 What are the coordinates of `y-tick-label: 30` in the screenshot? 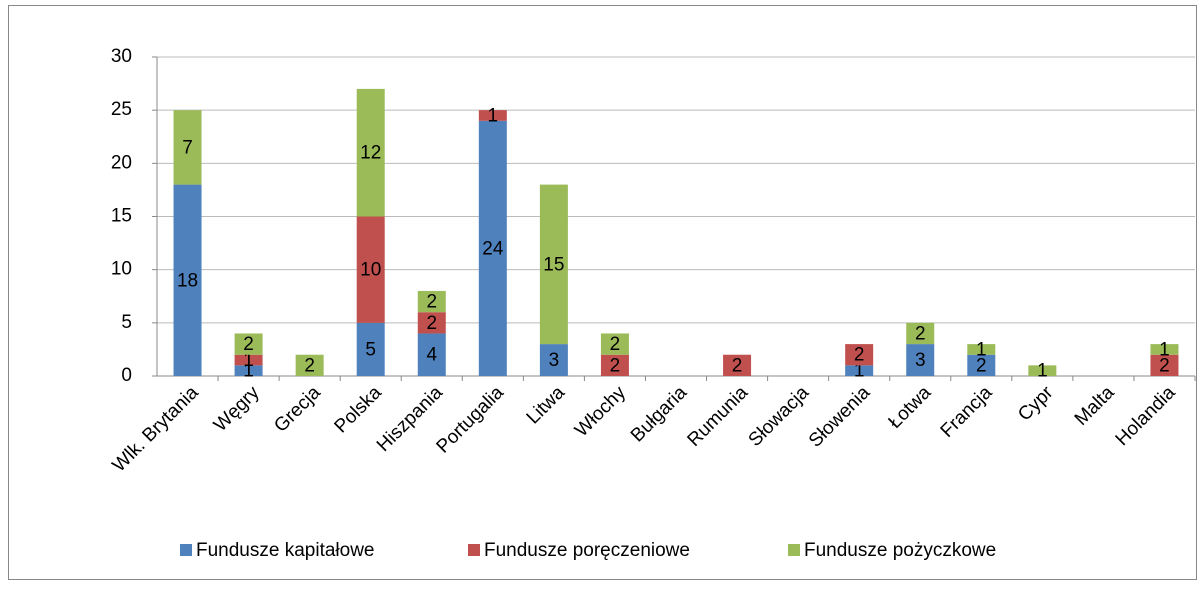 It's located at (121, 56).